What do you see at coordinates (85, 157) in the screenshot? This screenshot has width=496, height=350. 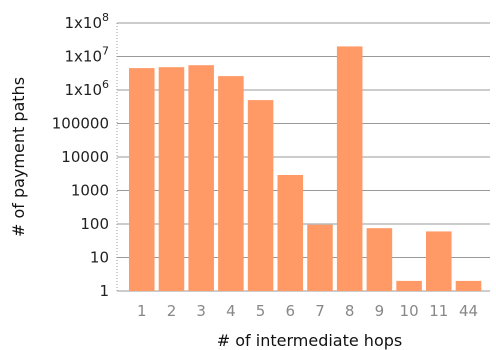 I see `y-tick-label: 10000` at bounding box center [85, 157].